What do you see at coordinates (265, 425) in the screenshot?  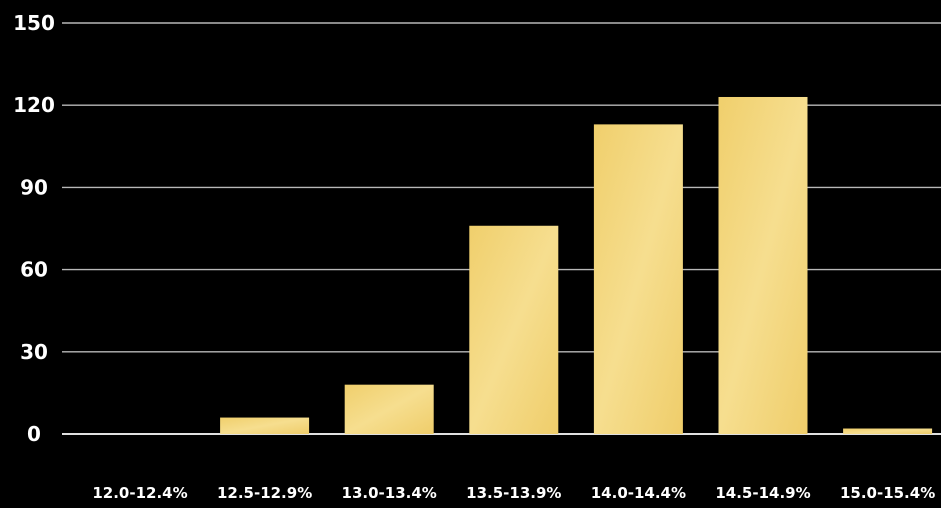 I see `bar-12.5-12.9%` at bounding box center [265, 425].